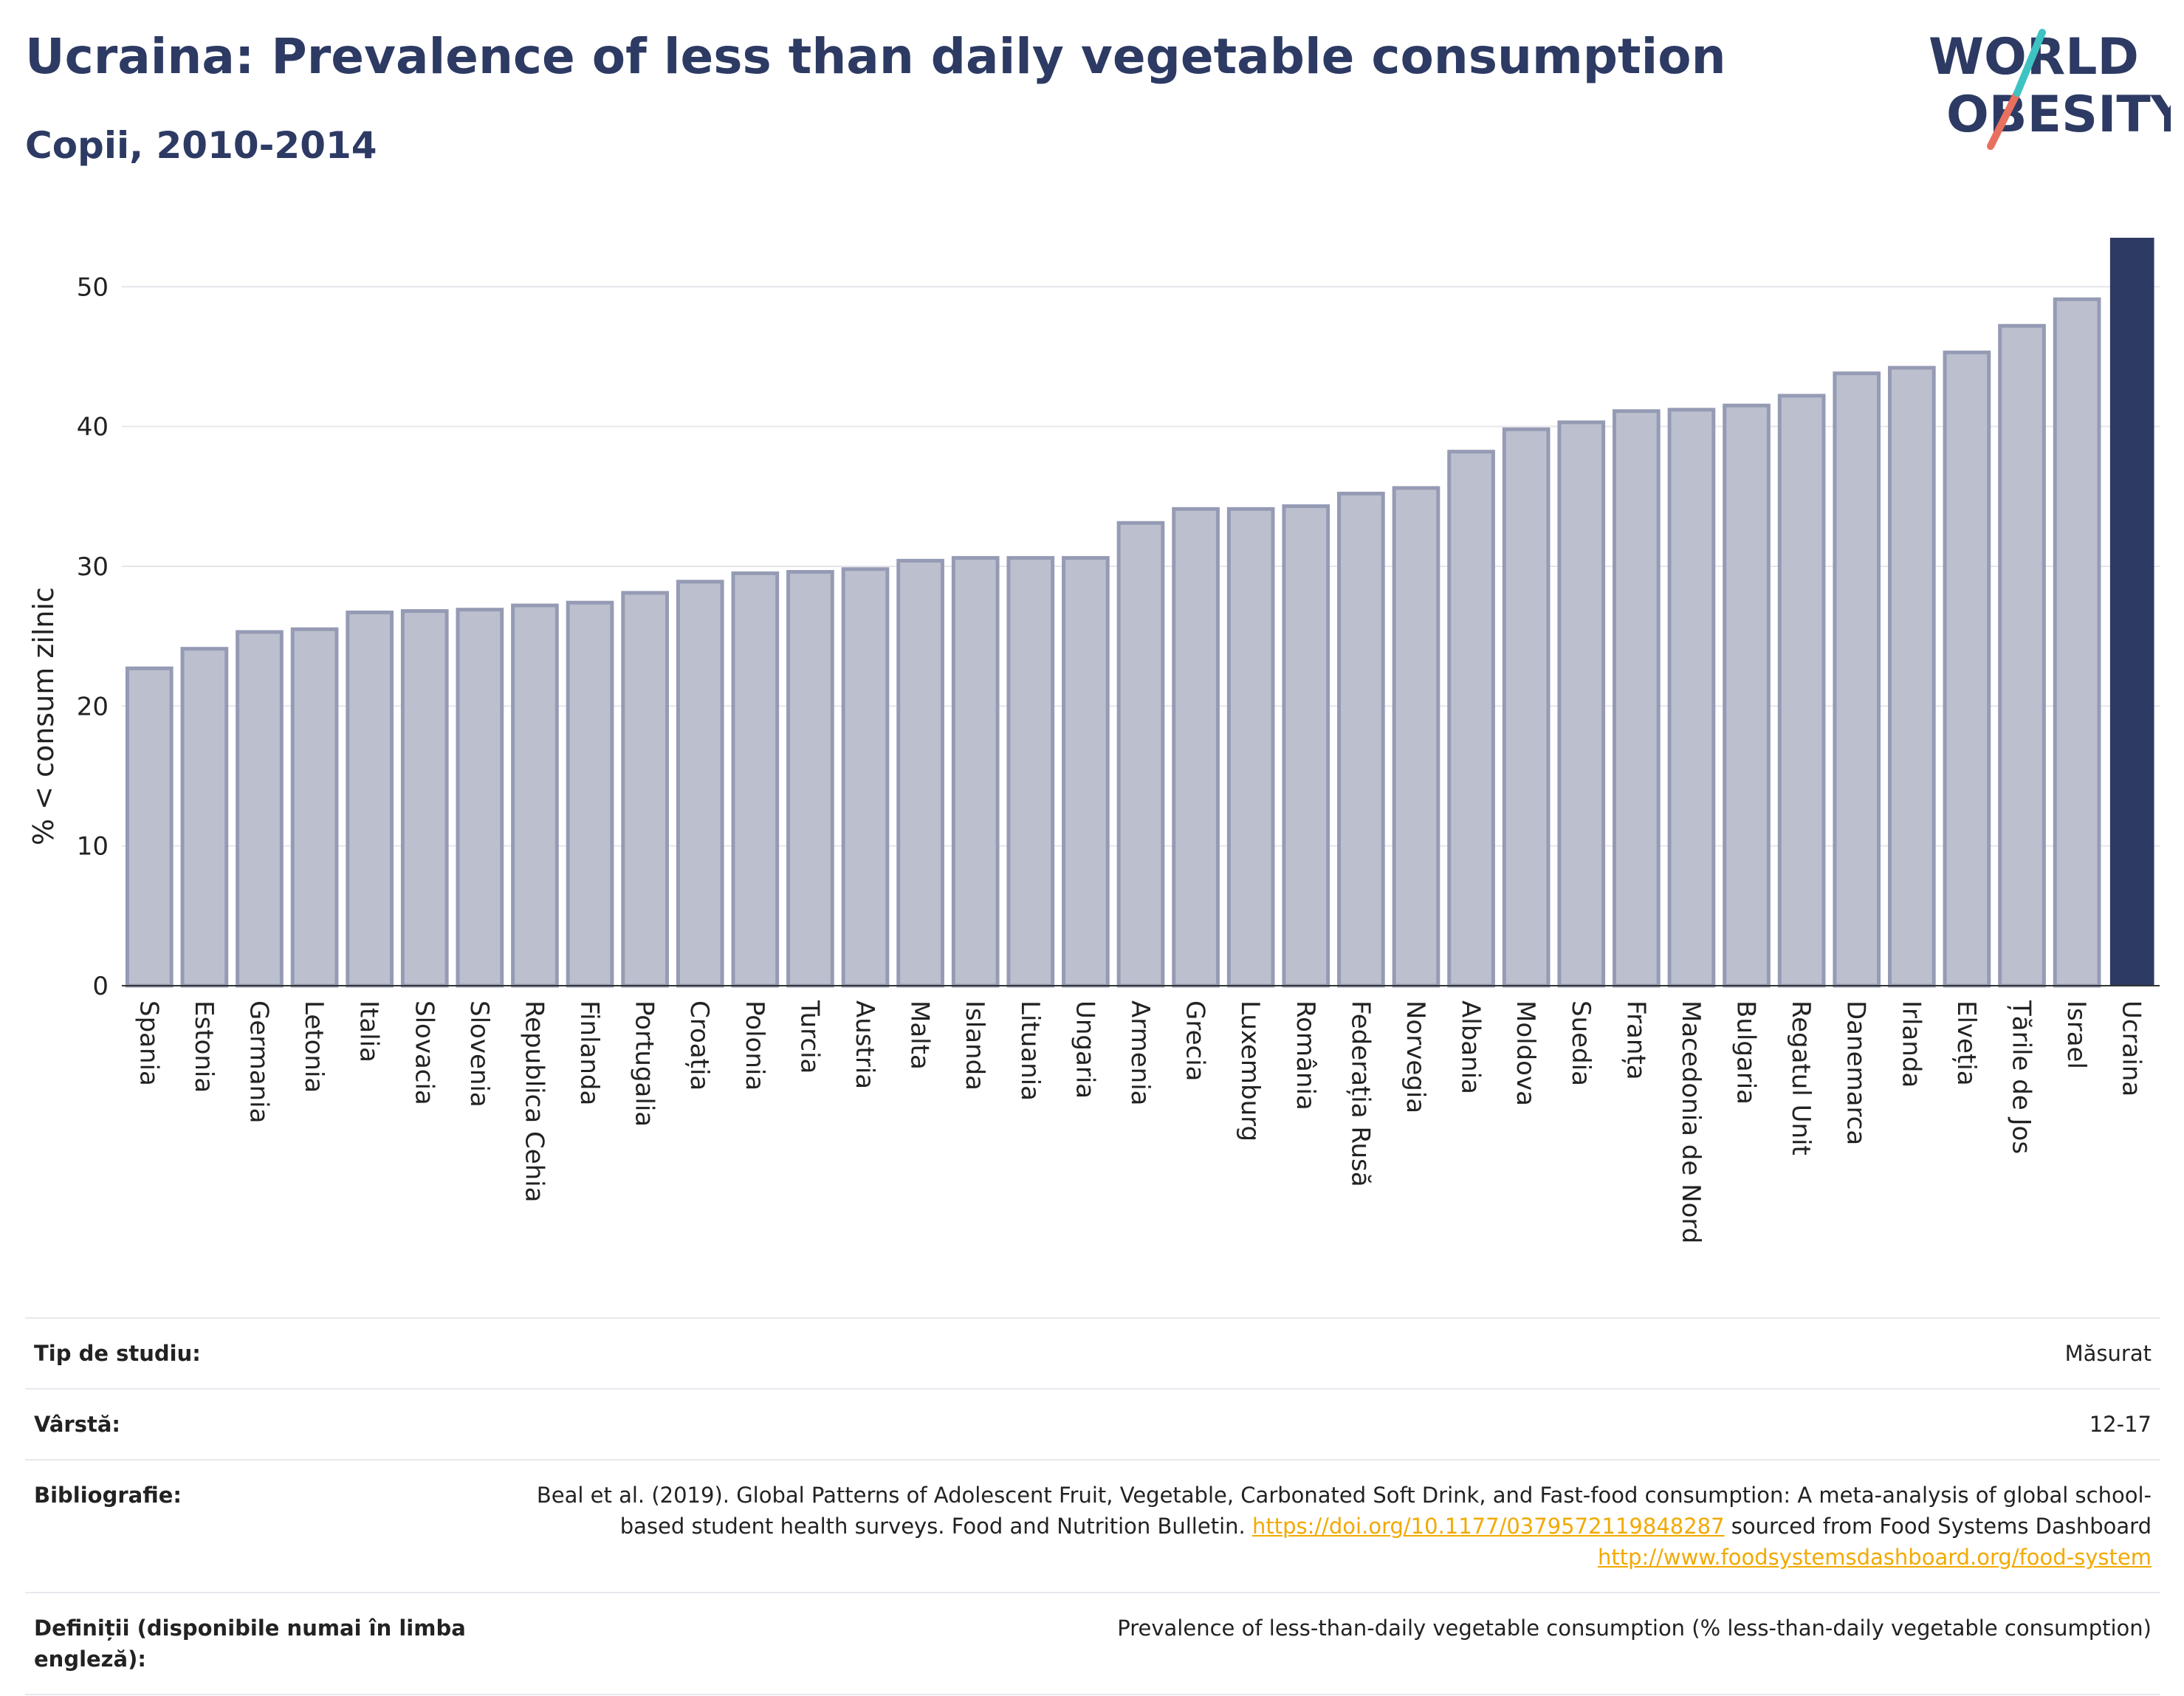 The width and height of the screenshot is (2184, 1696). Describe the element at coordinates (699, 1045) in the screenshot. I see `x-tick-label: Croația` at that location.